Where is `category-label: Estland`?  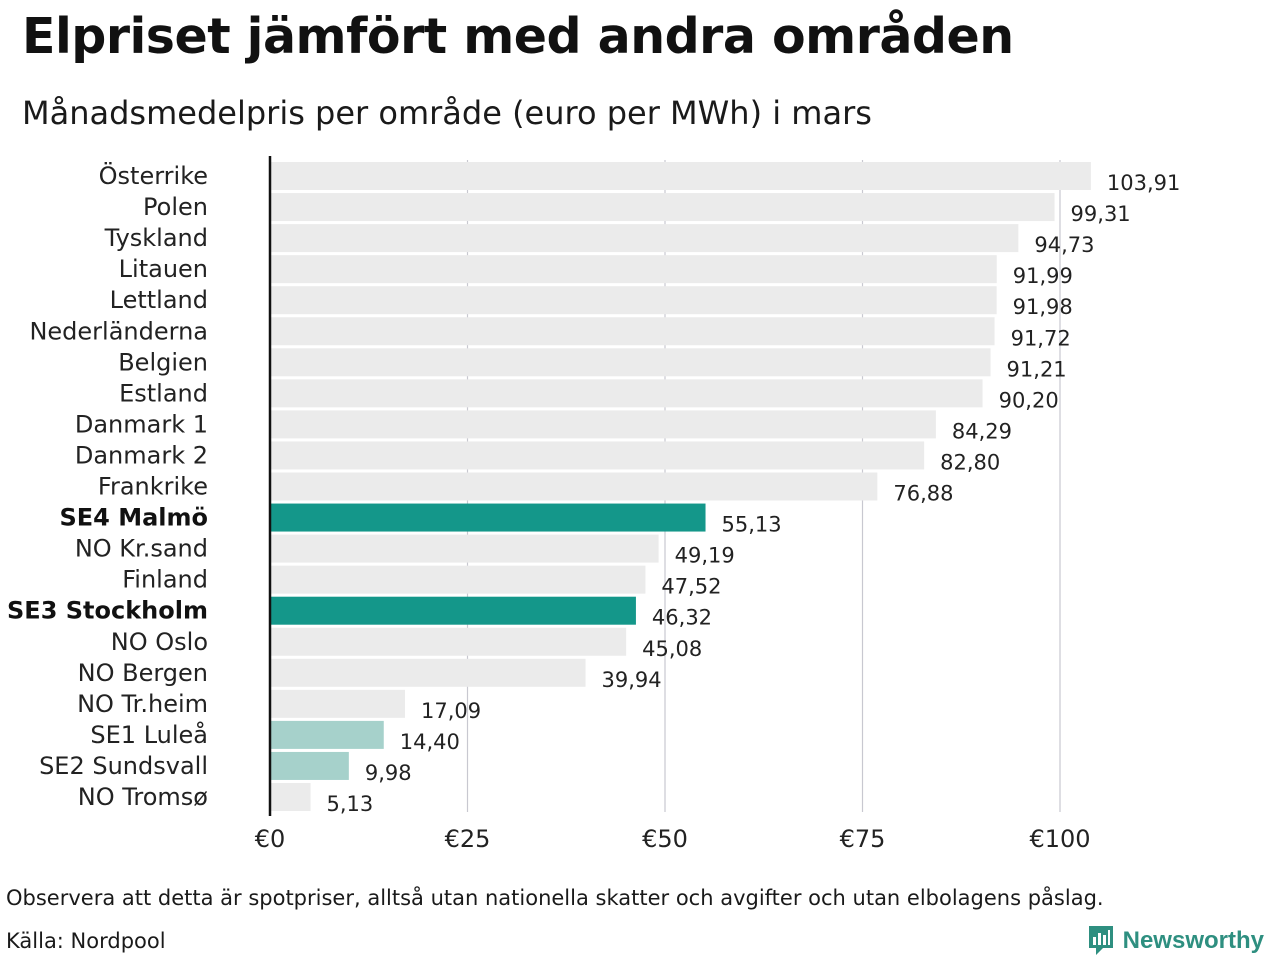 category-label: Estland is located at coordinates (163, 393).